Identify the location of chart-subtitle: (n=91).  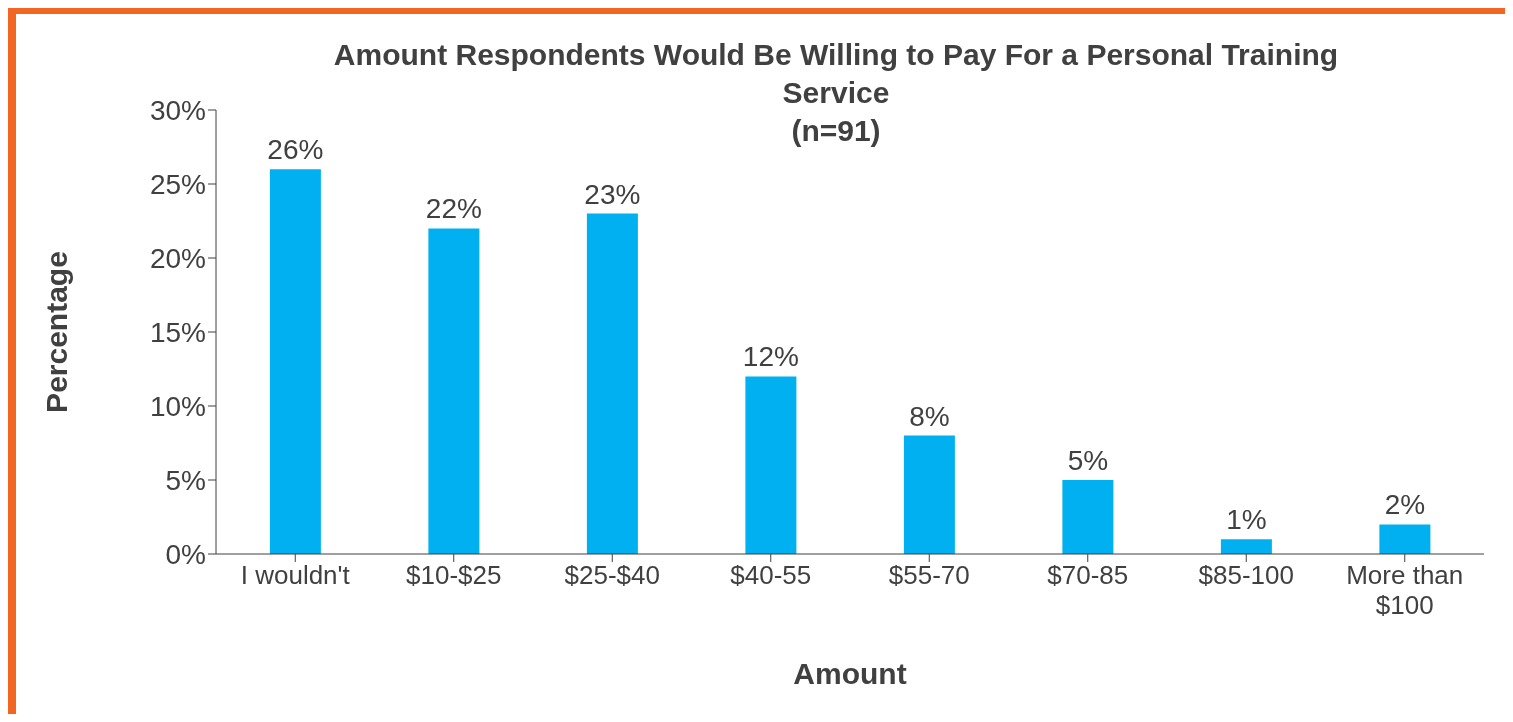
(836, 130).